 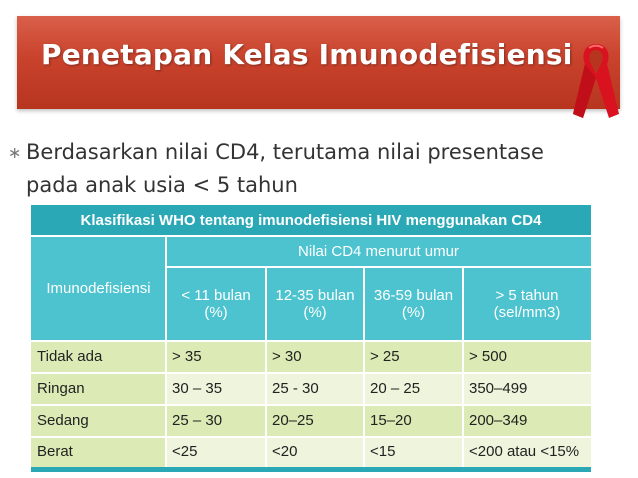 What do you see at coordinates (527, 312) in the screenshot?
I see `column-header-unit: (sel/mm3)` at bounding box center [527, 312].